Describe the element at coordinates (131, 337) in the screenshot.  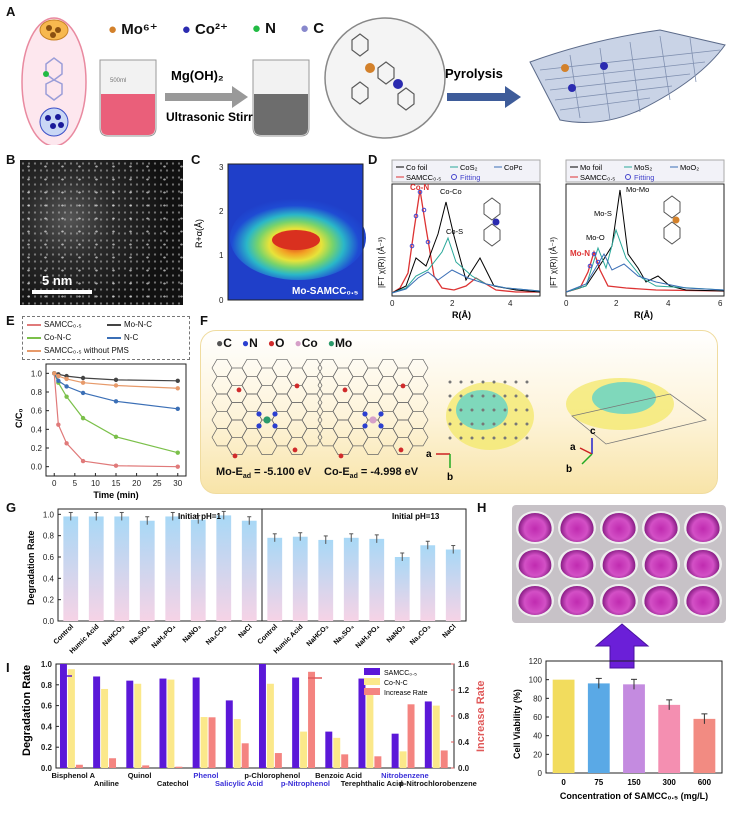
I see `e-legend-label: N-C` at that location.